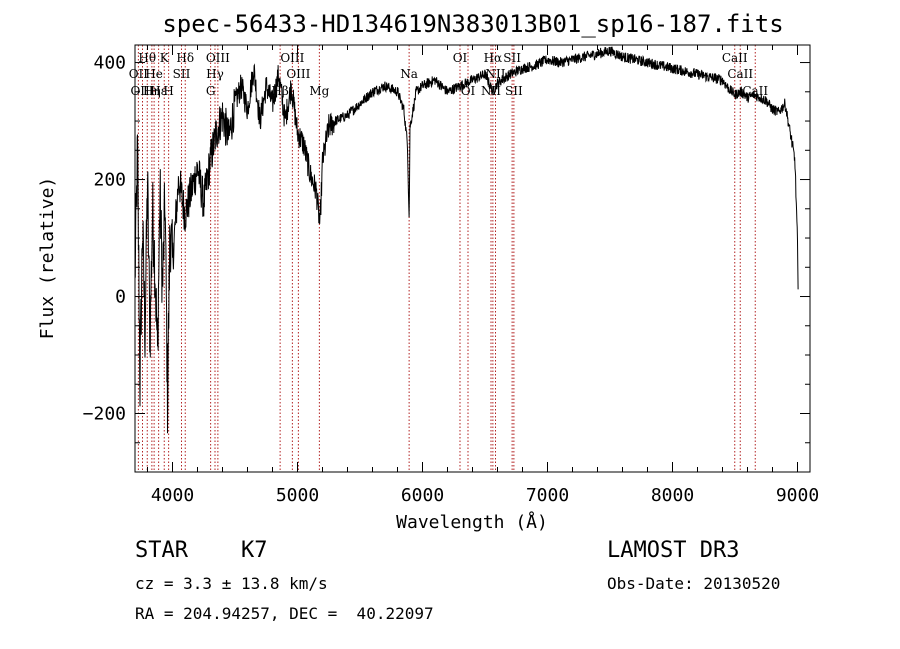  Describe the element at coordinates (215, 74) in the screenshot. I see `line-marker-label: Hγ` at that location.